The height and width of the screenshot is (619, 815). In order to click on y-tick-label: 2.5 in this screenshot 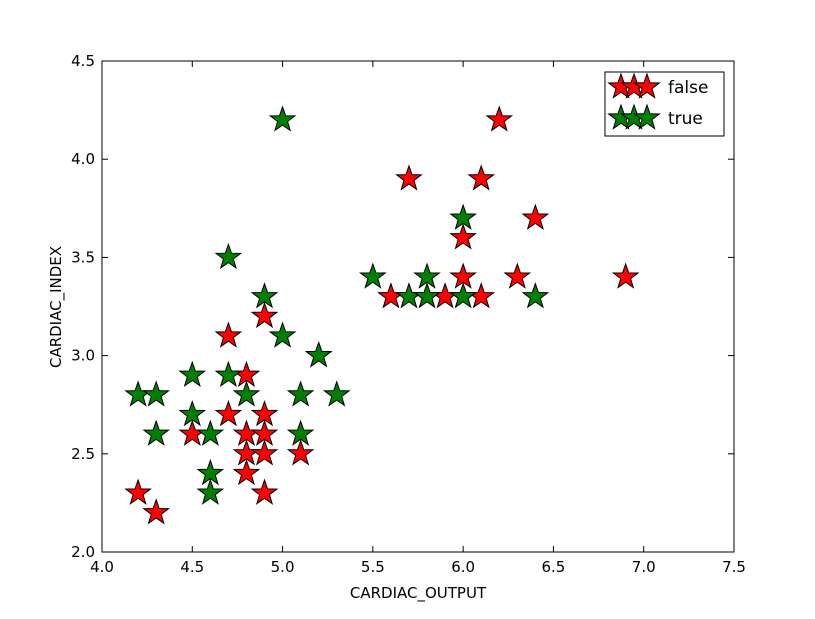, I will do `click(83, 454)`.